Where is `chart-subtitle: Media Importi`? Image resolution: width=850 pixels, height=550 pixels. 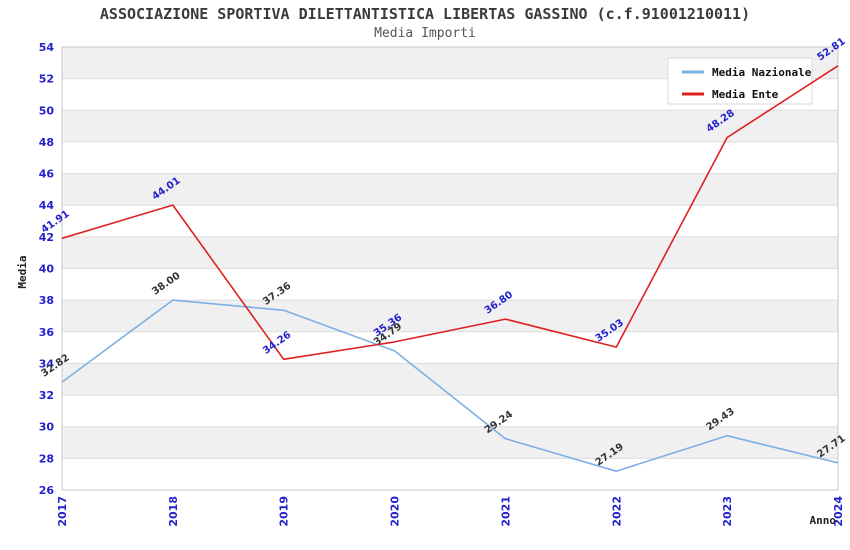
chart-subtitle: Media Importi is located at coordinates (425, 33).